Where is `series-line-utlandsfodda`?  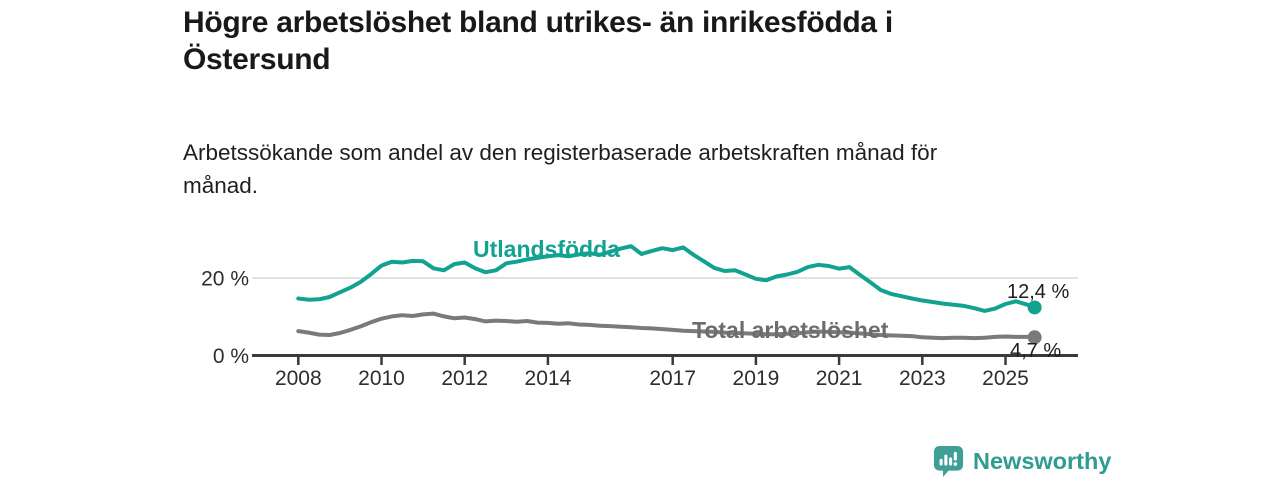
series-line-utlandsfodda is located at coordinates (666, 278).